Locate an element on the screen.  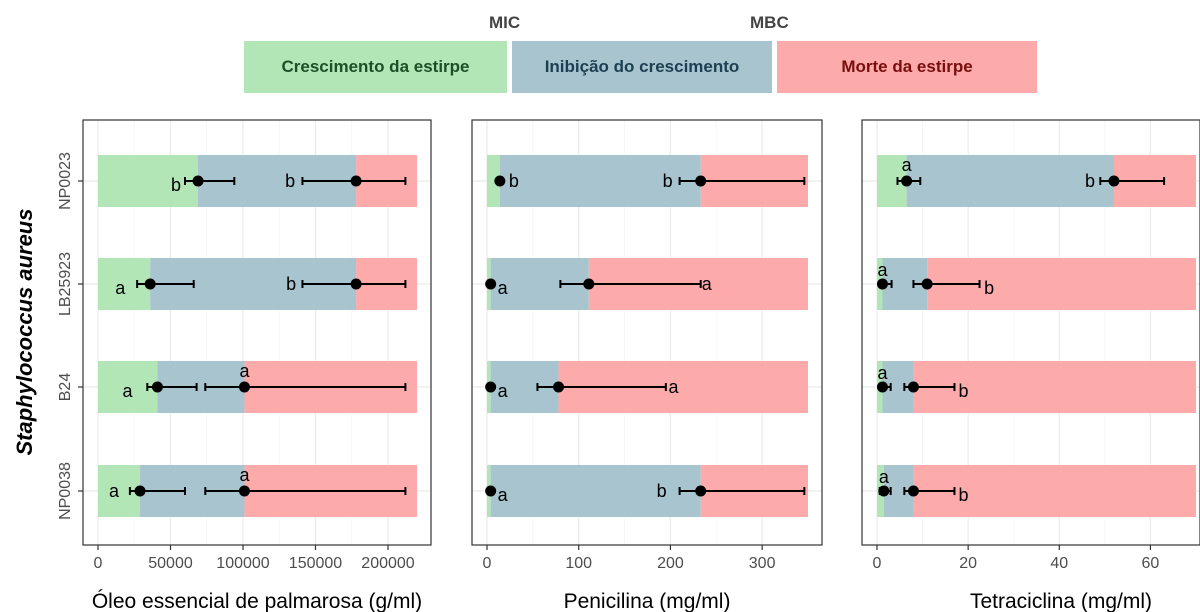
x-tick-label: 200000 is located at coordinates (387, 563).